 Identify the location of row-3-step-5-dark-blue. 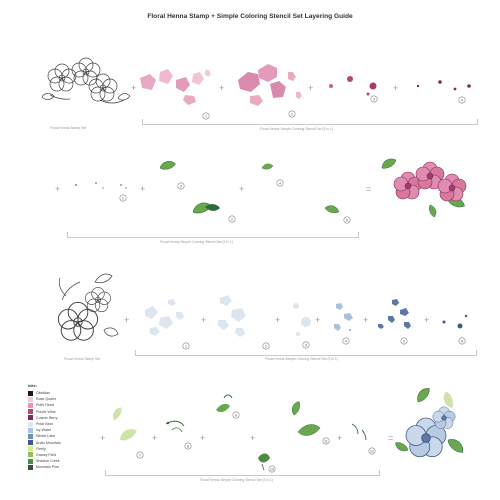
(394, 314).